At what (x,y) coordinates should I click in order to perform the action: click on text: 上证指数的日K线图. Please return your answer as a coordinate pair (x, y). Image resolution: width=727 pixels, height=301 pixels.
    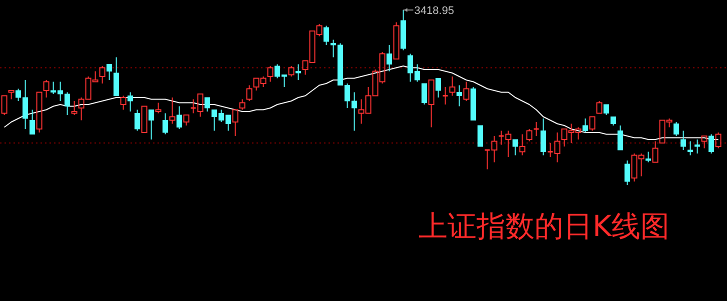
    Looking at the image, I should click on (544, 226).